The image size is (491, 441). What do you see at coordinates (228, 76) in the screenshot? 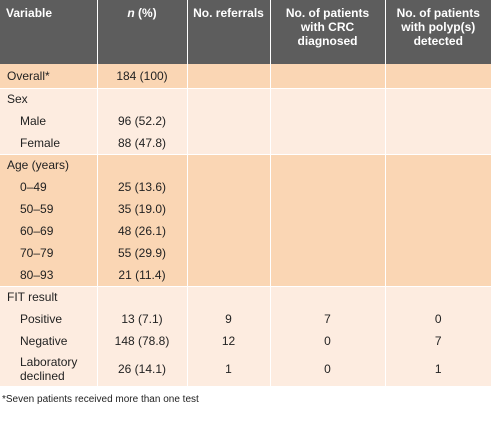
I see `cell-referrals` at bounding box center [228, 76].